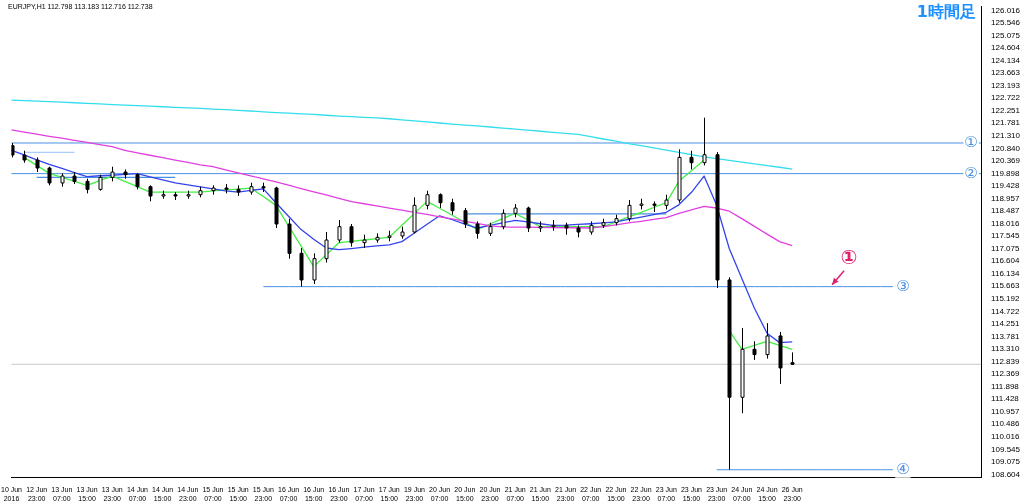 This screenshot has height=504, width=1024. I want to click on y-tick-label: 113.310, so click(1005, 349).